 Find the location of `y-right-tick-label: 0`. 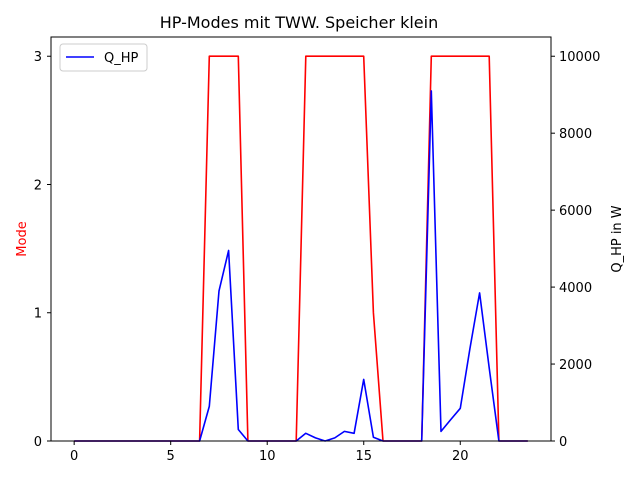

y-right-tick-label: 0 is located at coordinates (563, 442).